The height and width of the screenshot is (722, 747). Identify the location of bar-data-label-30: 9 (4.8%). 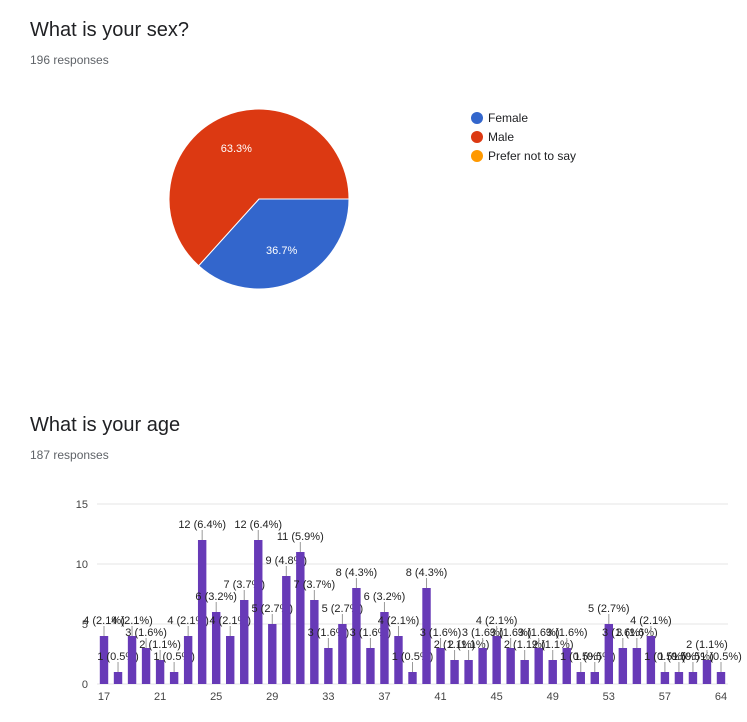
(287, 561).